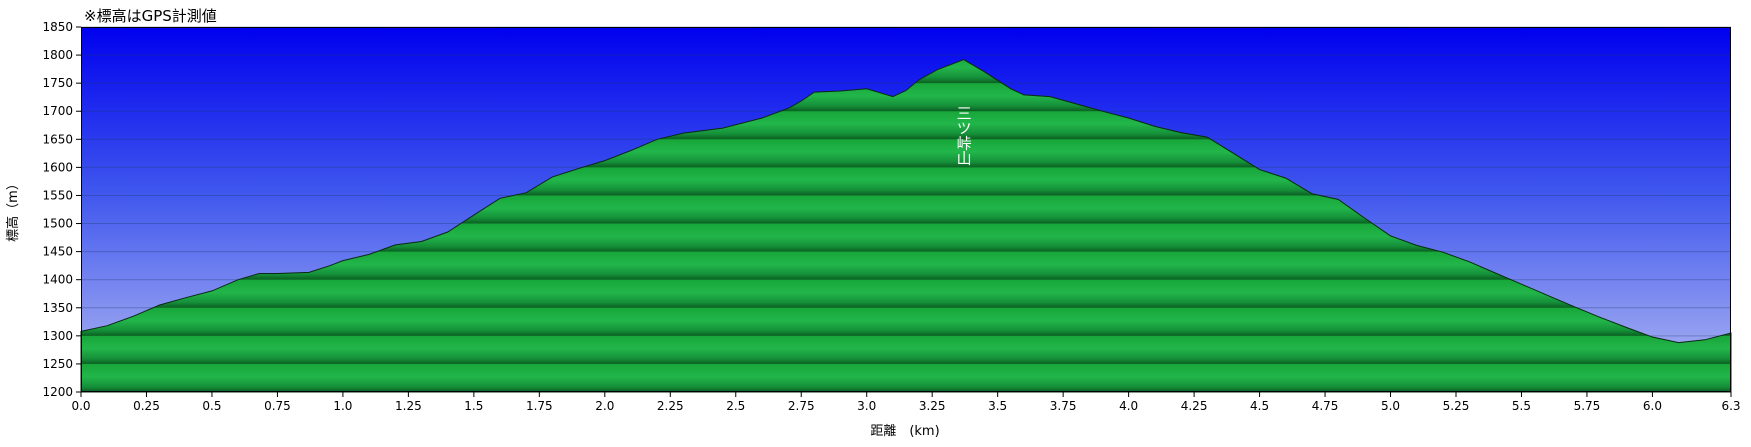 The image size is (1751, 447). Describe the element at coordinates (408, 406) in the screenshot. I see `x-tick-label: 1.25` at that location.